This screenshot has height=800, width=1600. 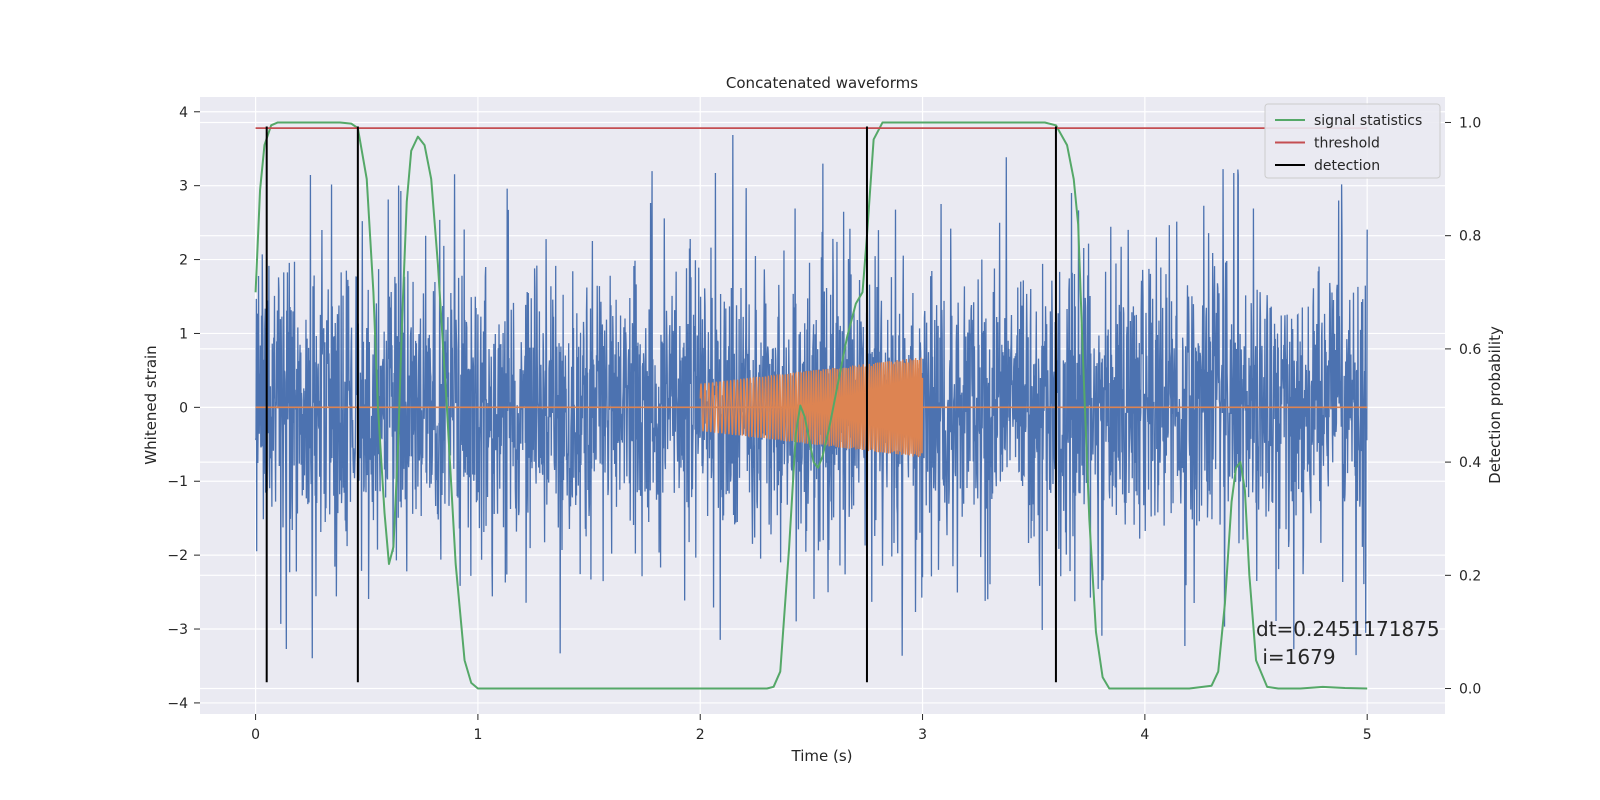 What do you see at coordinates (1470, 463) in the screenshot?
I see `y2-tick-label: 0.4` at bounding box center [1470, 463].